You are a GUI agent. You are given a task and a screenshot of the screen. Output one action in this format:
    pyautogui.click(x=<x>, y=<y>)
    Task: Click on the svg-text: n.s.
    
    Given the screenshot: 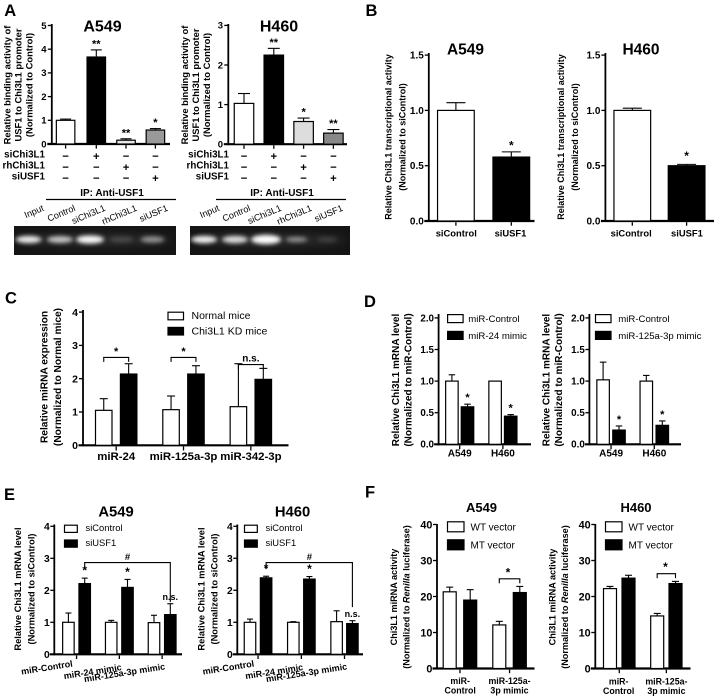 What is the action you would take?
    pyautogui.click(x=353, y=614)
    